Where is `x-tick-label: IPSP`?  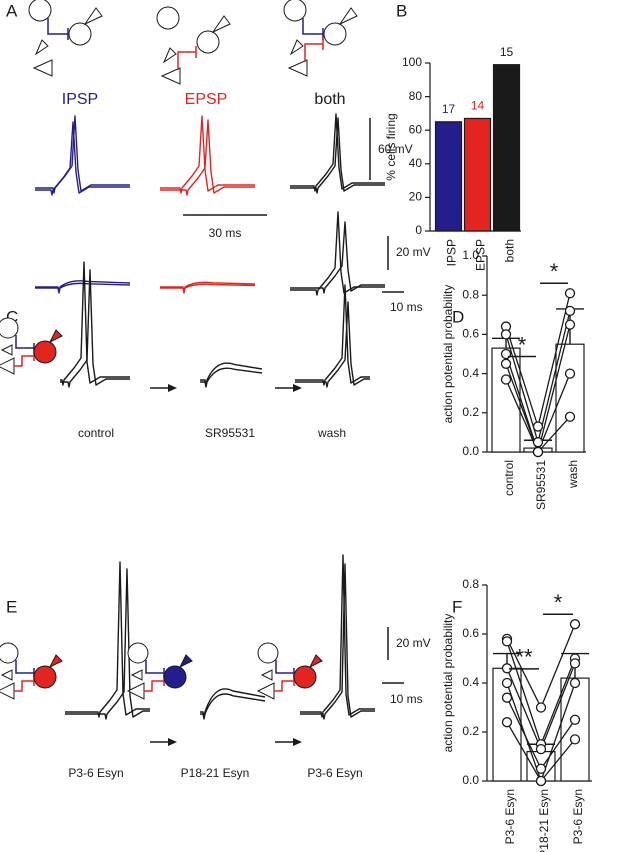
x-tick-label: IPSP is located at coordinates (452, 252).